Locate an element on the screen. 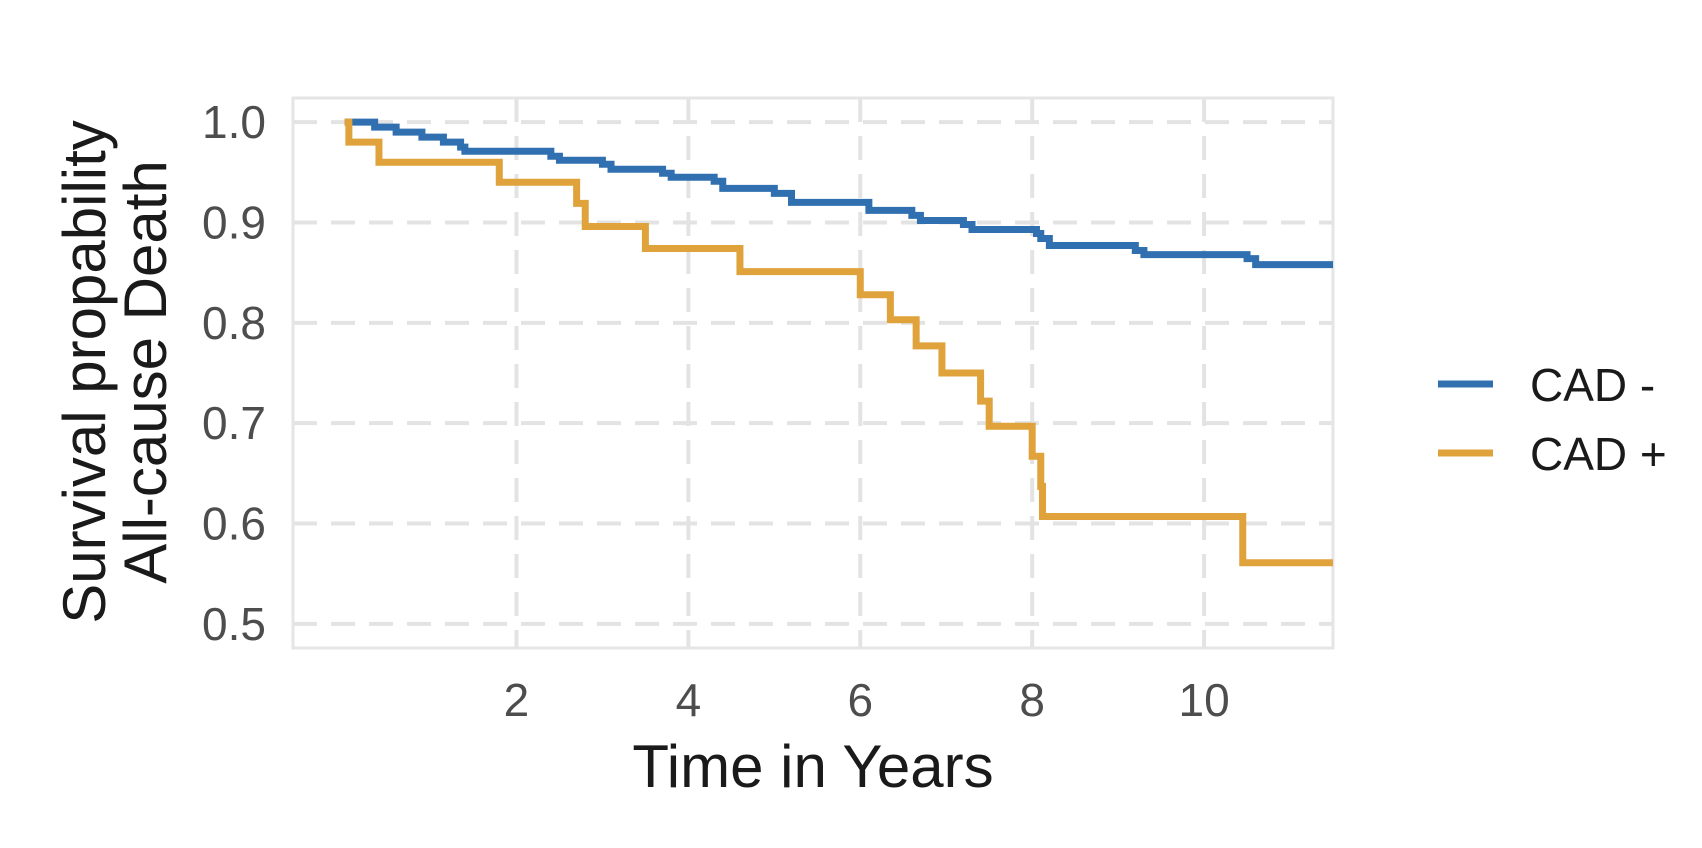  y-tick-label: 0.8 is located at coordinates (234, 323).